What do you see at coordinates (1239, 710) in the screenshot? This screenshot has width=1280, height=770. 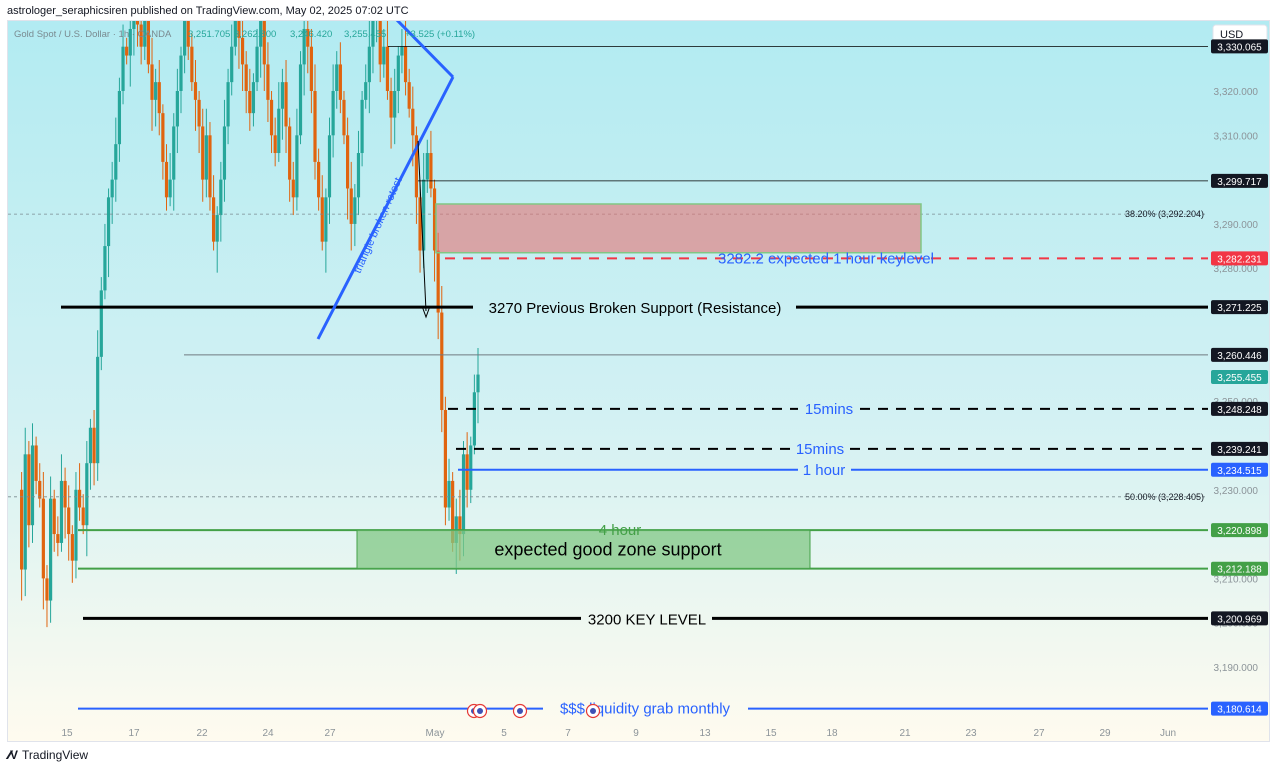 I see `price-tag-label: 3,180.614` at bounding box center [1239, 710].